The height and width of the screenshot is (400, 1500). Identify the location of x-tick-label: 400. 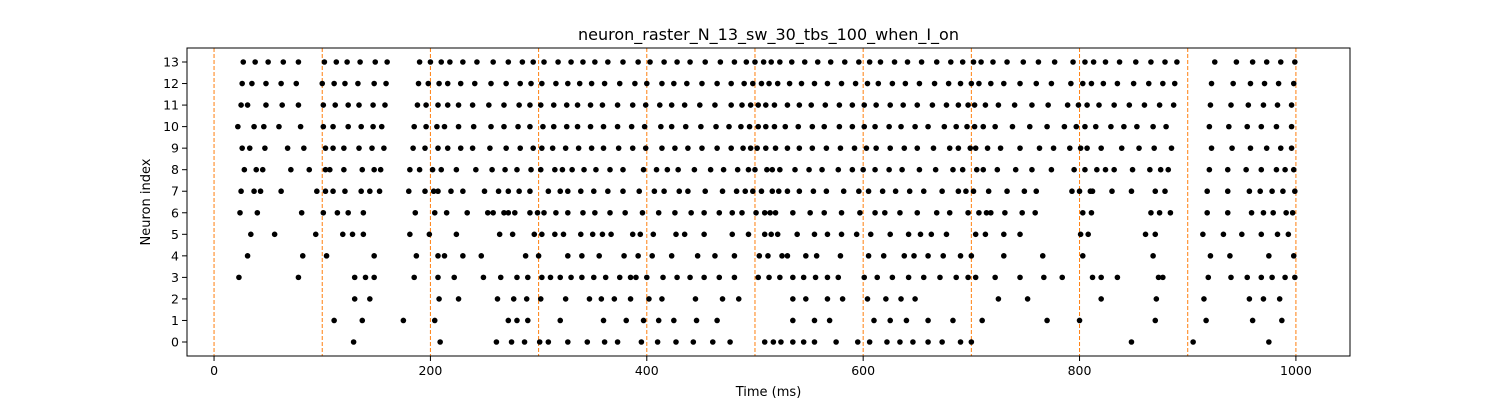
(647, 370).